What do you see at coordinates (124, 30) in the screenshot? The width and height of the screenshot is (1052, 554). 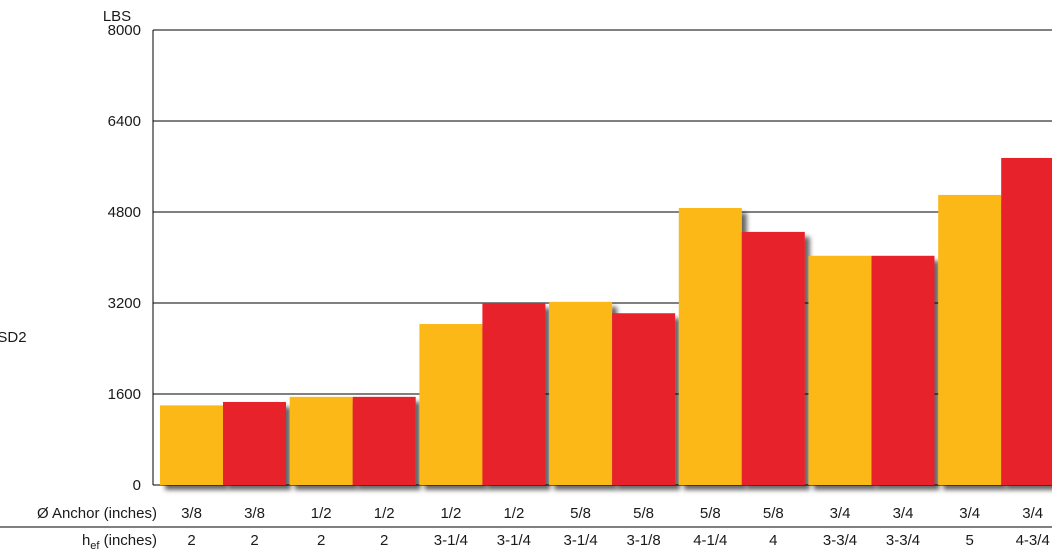 I see `y-tick-label: 8000` at bounding box center [124, 30].